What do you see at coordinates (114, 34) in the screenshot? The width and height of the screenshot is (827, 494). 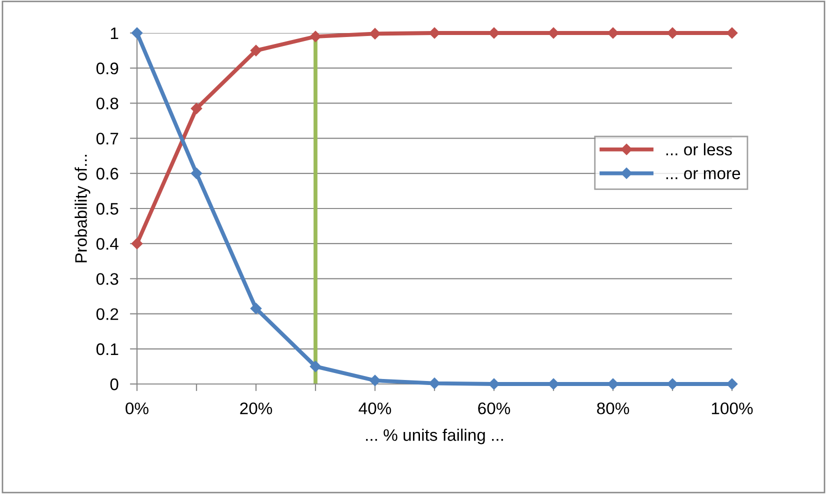 I see `y-tick-label: 1` at bounding box center [114, 34].